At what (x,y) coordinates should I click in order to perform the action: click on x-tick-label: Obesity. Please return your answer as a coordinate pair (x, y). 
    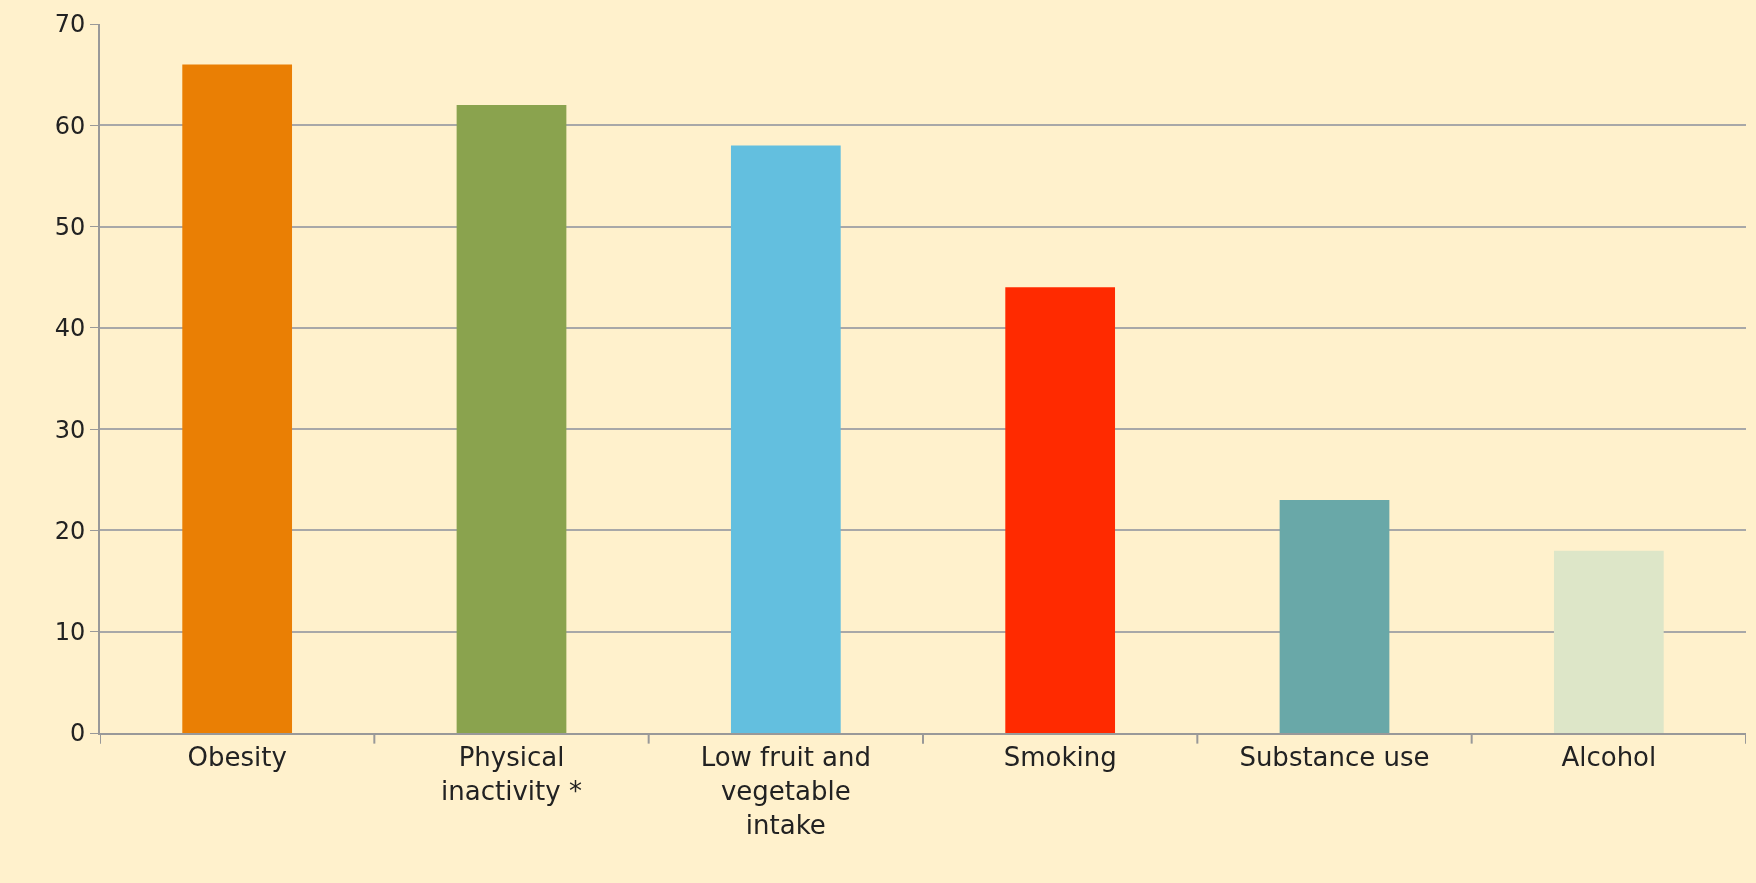
    Looking at the image, I should click on (237, 757).